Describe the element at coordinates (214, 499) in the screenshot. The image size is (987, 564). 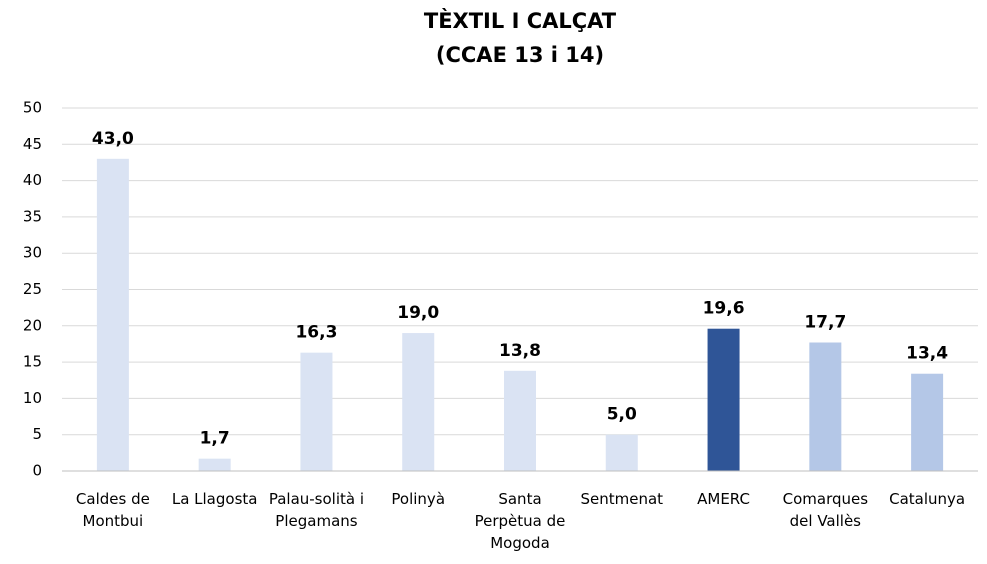
I see `x-tick-label: La Llagosta` at that location.